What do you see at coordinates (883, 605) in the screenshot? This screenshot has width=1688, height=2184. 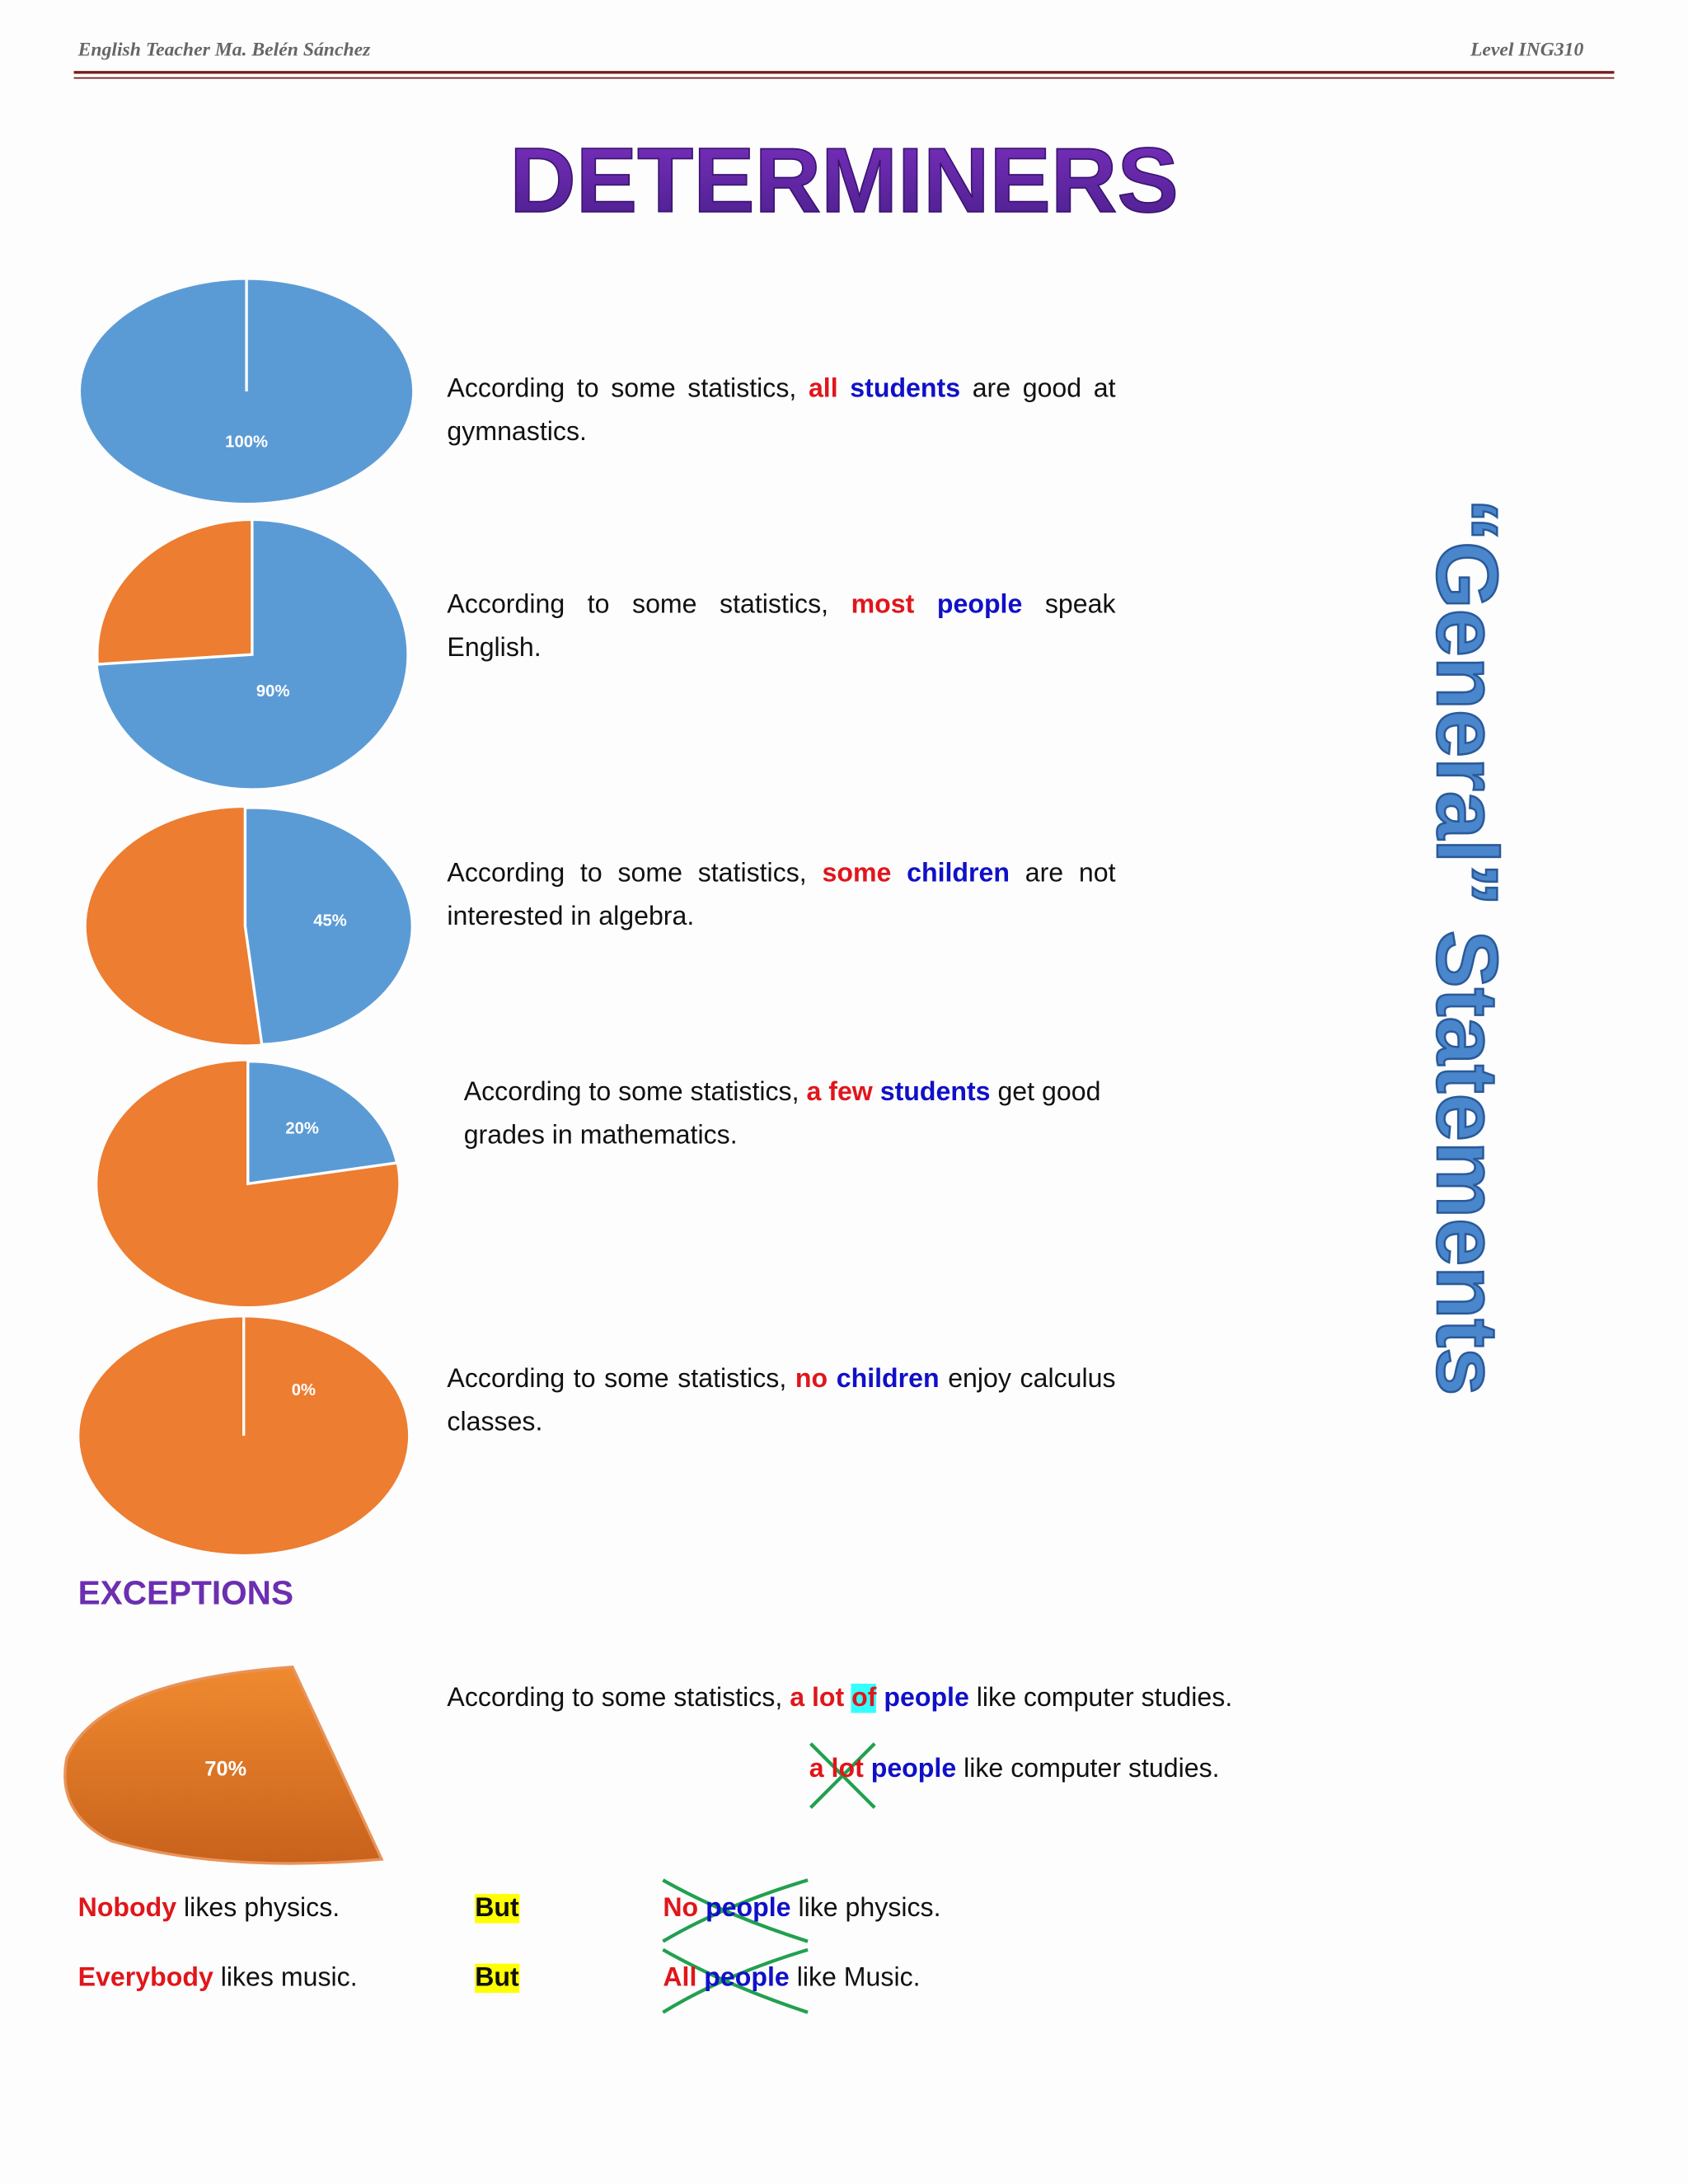 I see `determiner: most` at bounding box center [883, 605].